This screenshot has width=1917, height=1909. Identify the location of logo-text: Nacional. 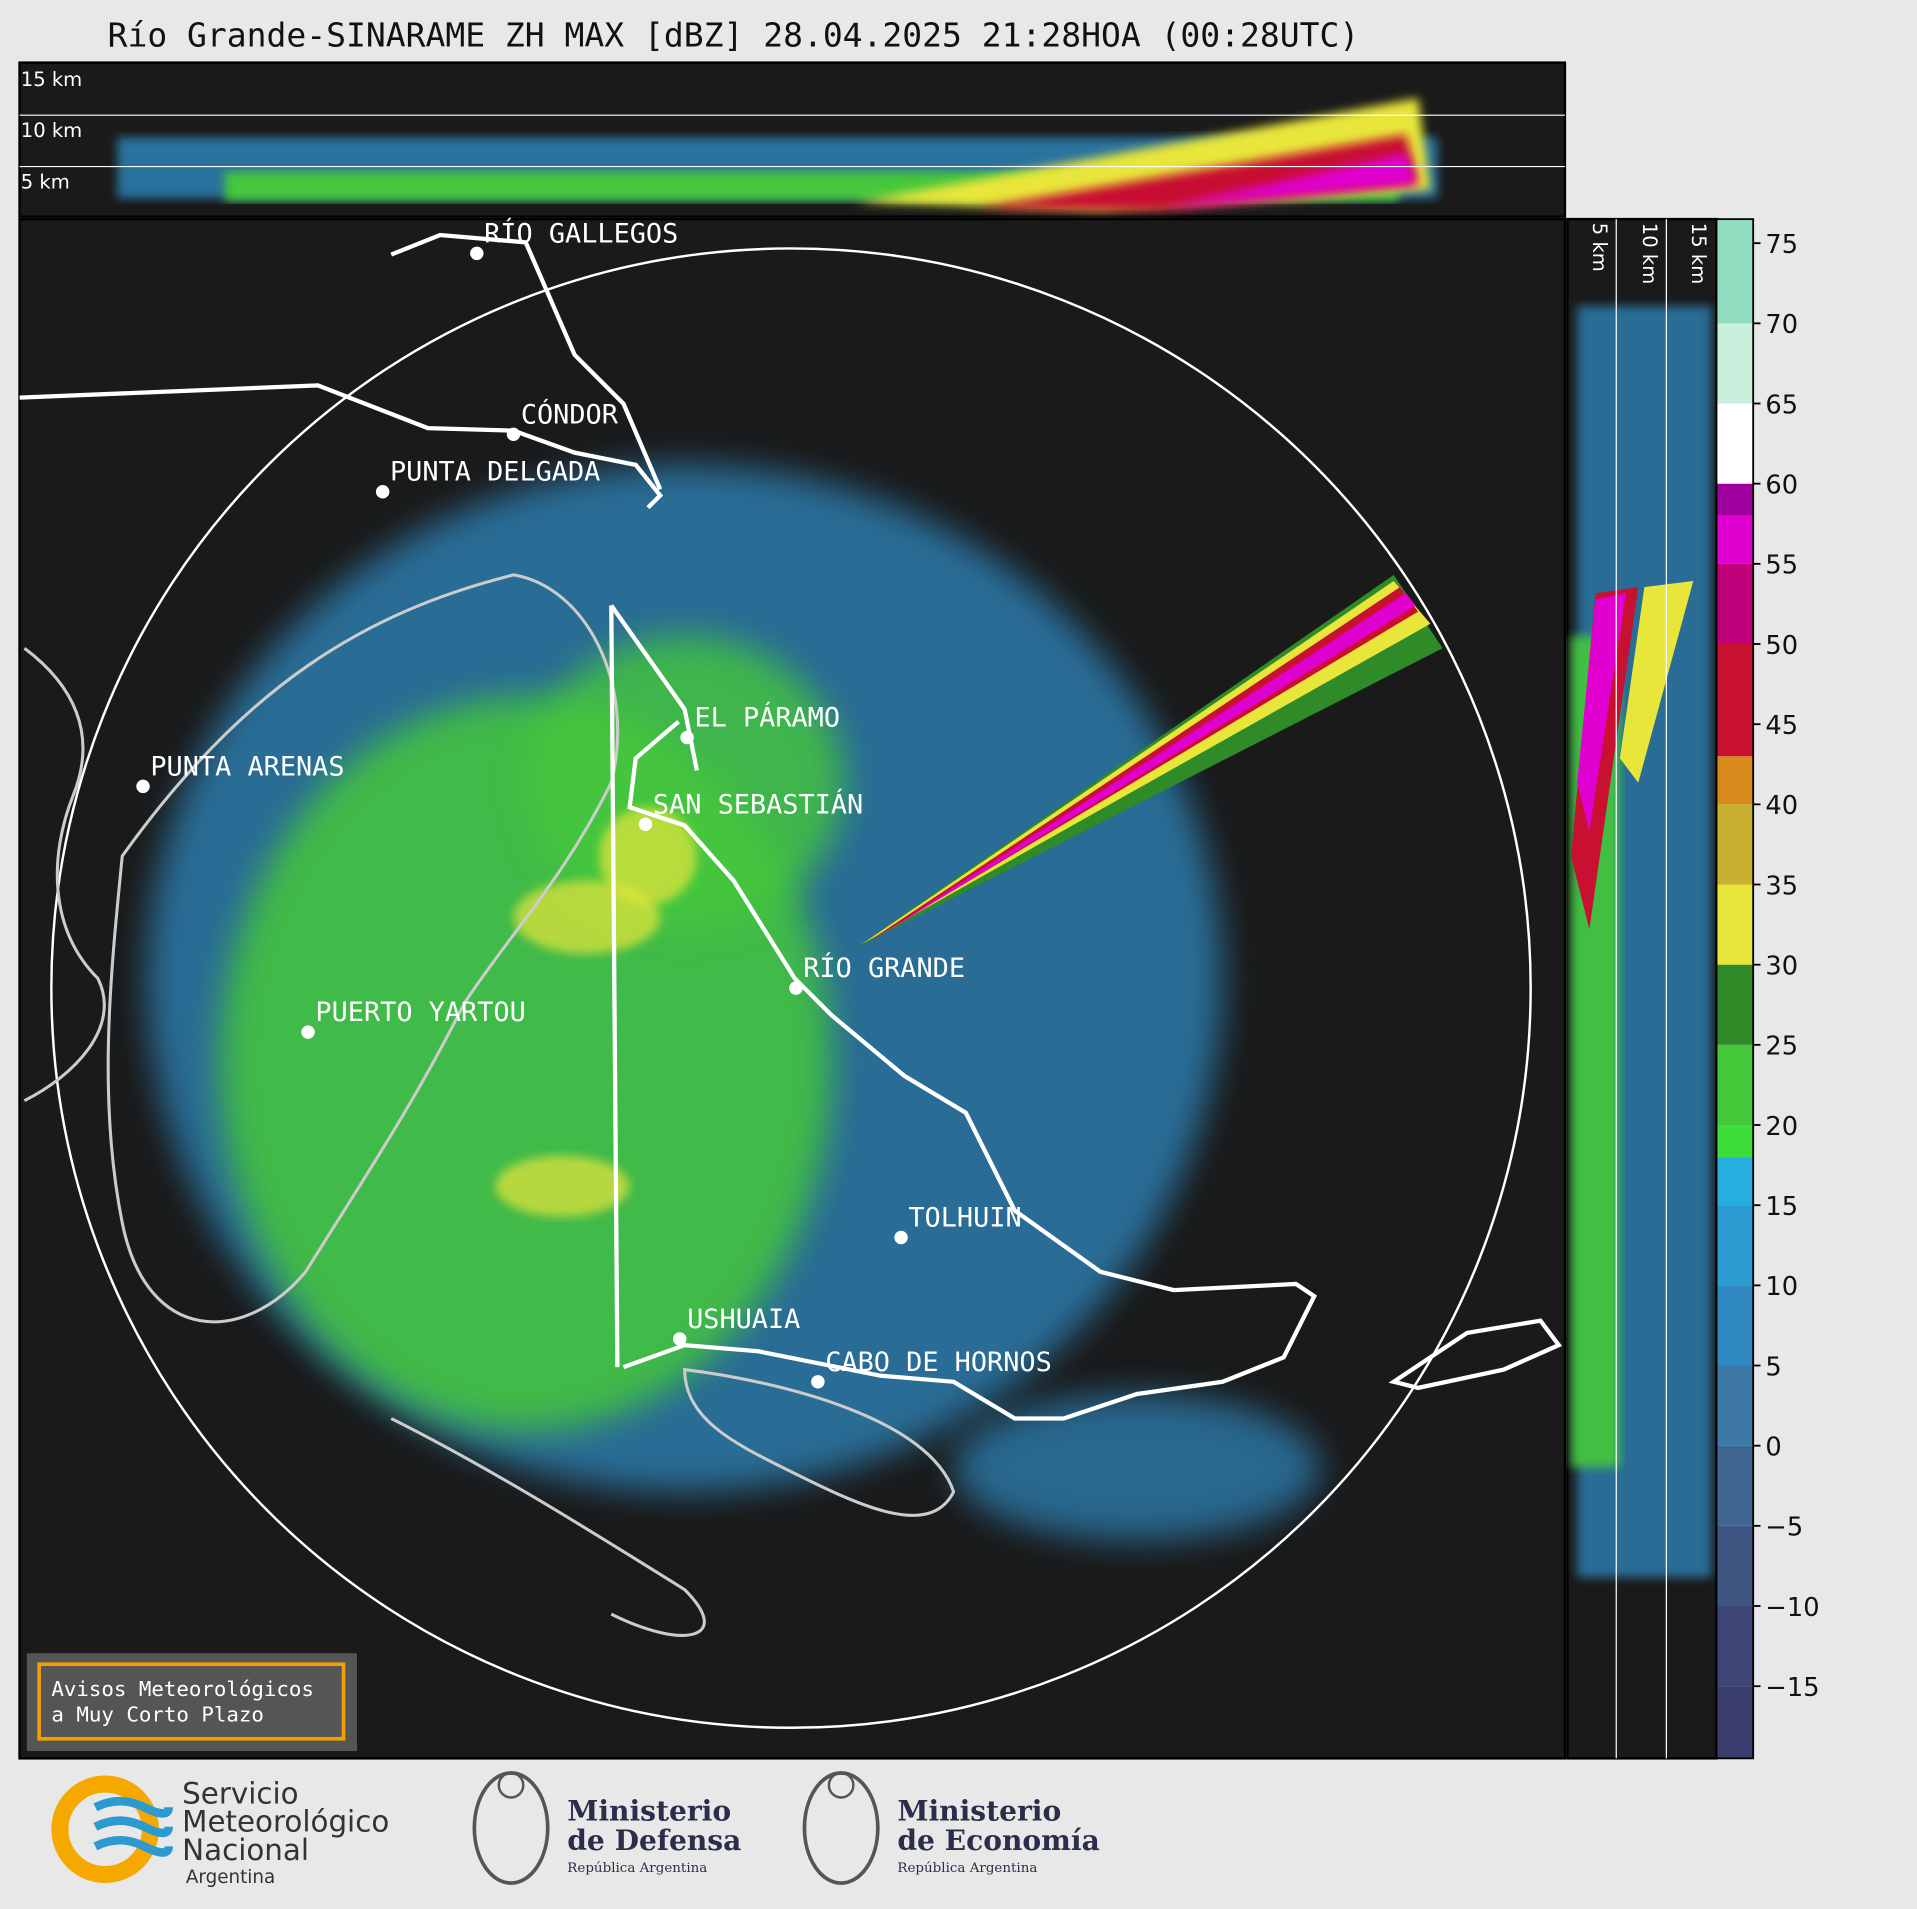
(245, 1850).